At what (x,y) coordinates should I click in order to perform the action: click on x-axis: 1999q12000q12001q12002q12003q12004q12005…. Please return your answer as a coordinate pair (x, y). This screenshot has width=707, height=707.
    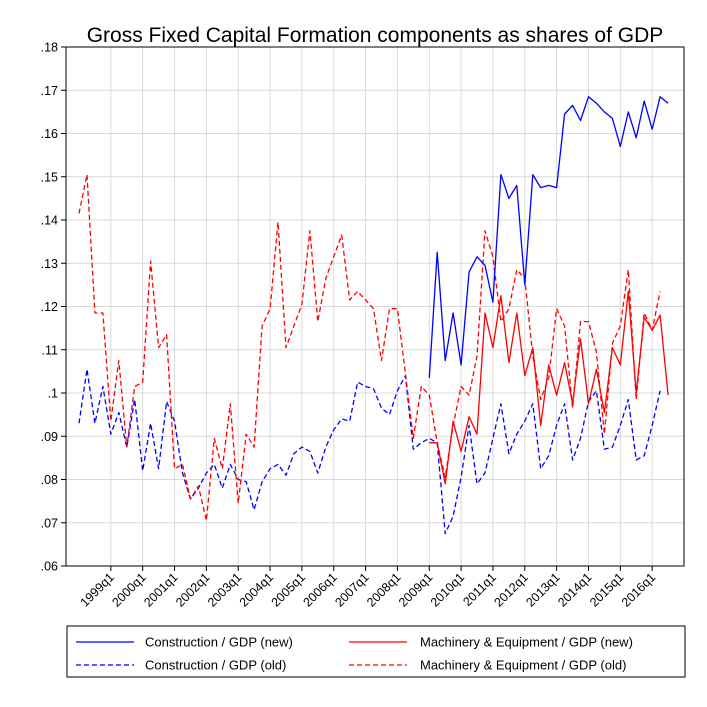
    Looking at the image, I should click on (368, 588).